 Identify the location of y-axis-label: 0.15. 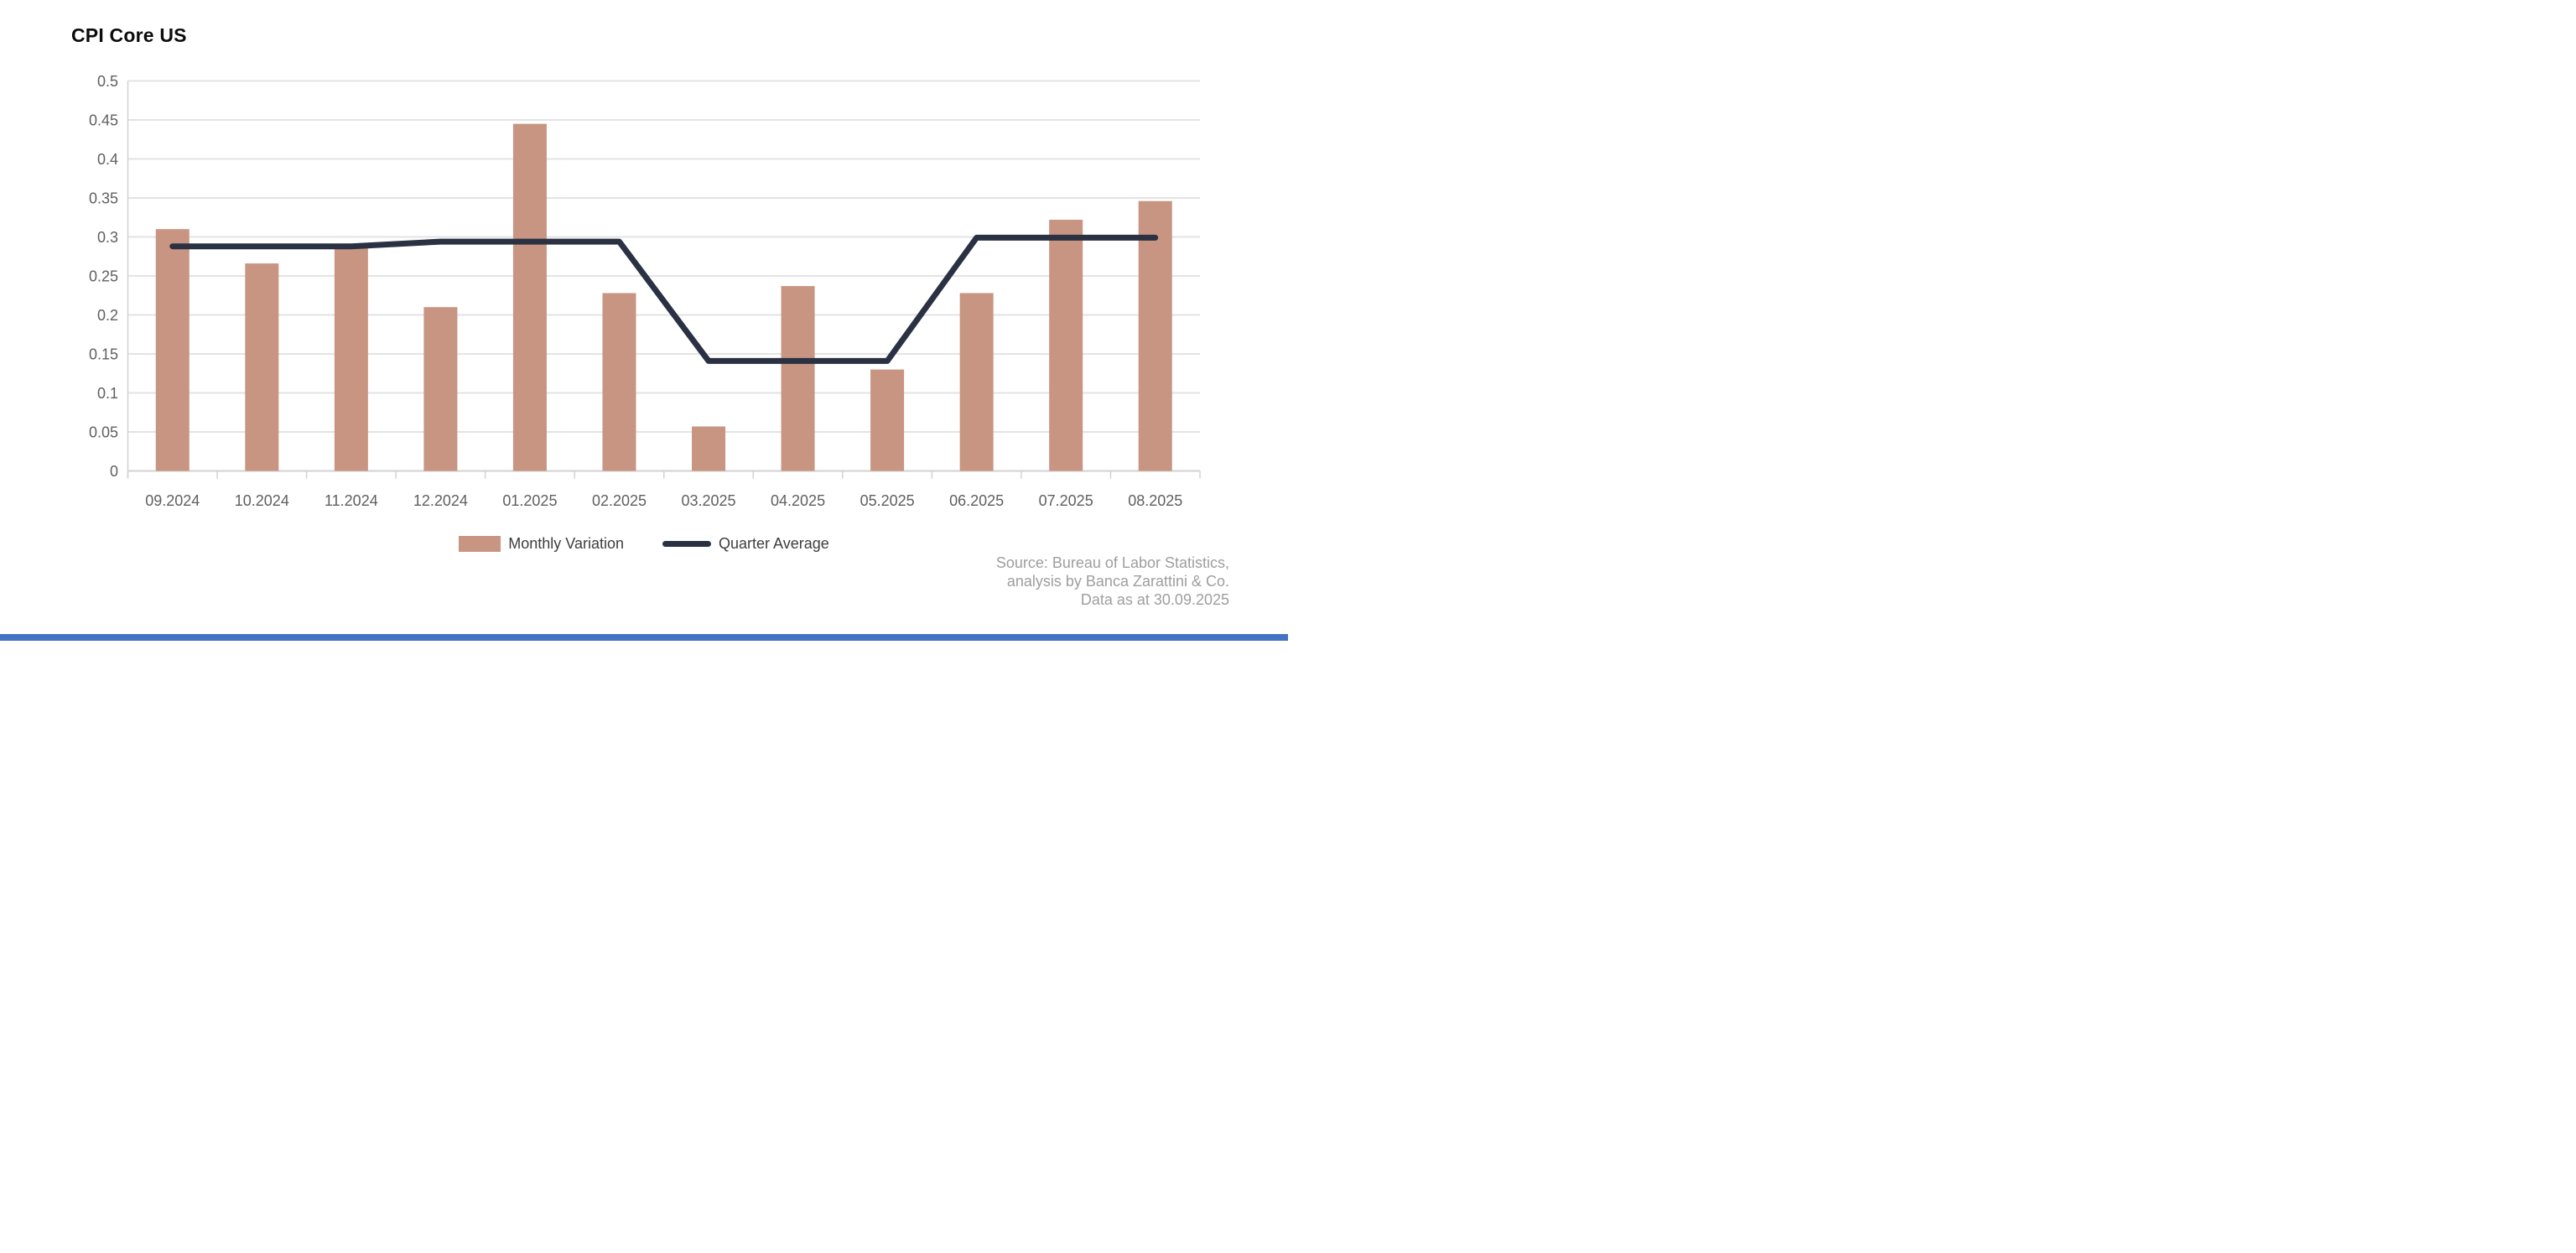
(103, 354).